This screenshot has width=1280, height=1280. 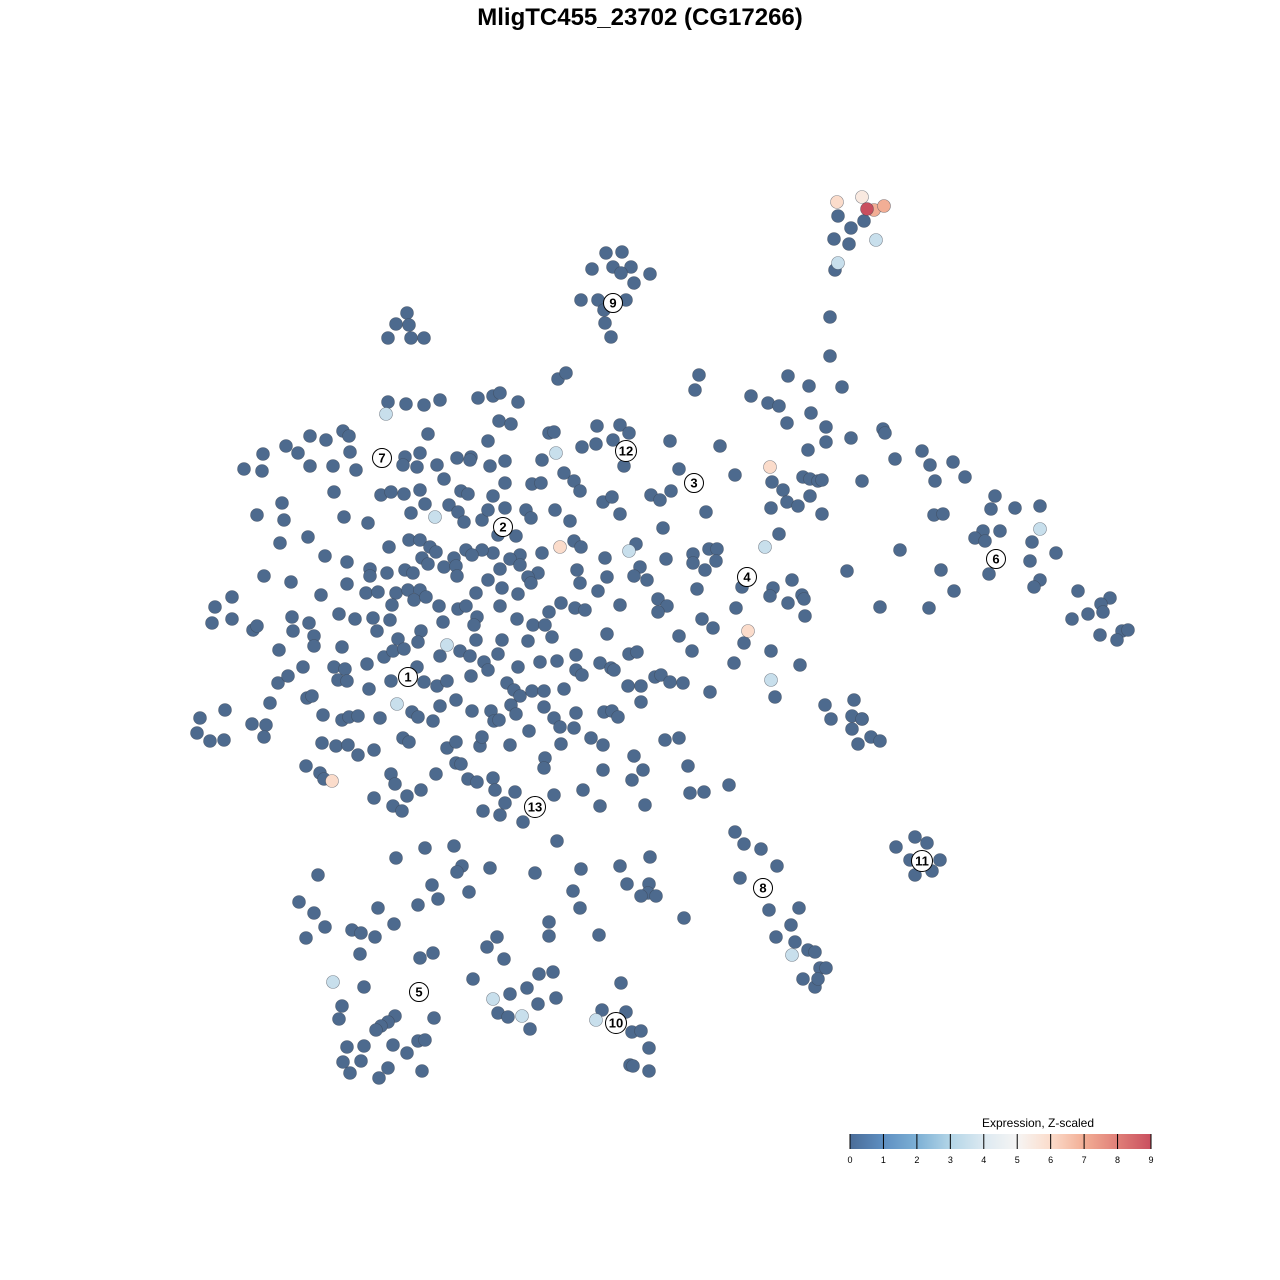 I want to click on legend-tick-label: 5, so click(x=1017, y=1160).